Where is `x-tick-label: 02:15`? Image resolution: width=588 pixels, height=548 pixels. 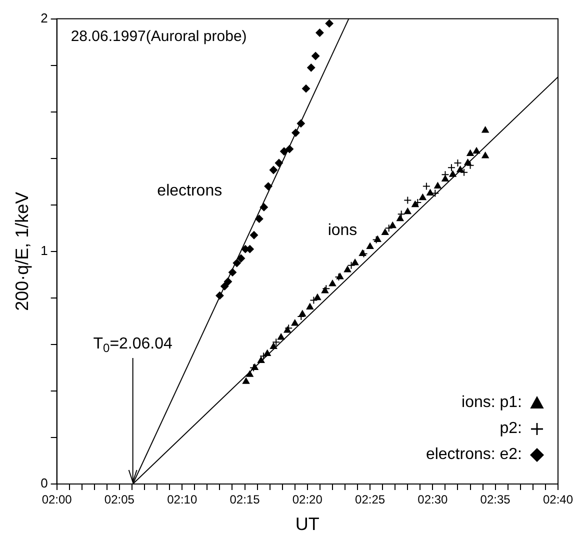
x-tick-label: 02:15 is located at coordinates (245, 499).